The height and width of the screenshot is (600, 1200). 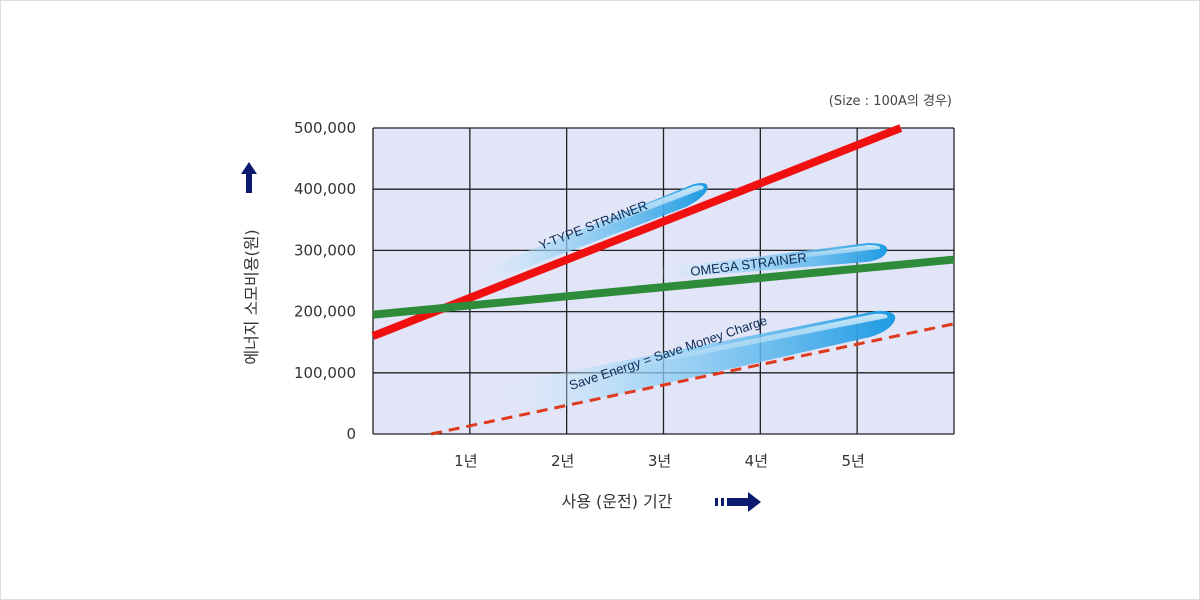 What do you see at coordinates (325, 373) in the screenshot?
I see `y-tick-label: 100,000` at bounding box center [325, 373].